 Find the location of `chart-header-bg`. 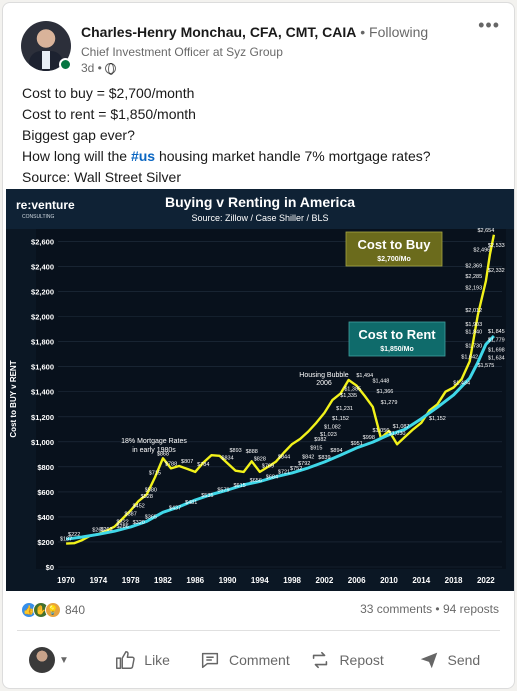

chart-header-bg is located at coordinates (260, 209).